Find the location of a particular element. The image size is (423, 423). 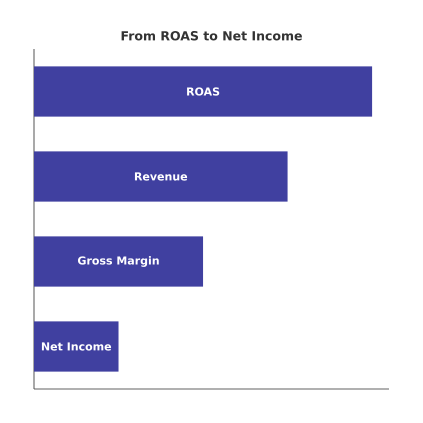

y-tick-label: Net Income is located at coordinates (77, 346).